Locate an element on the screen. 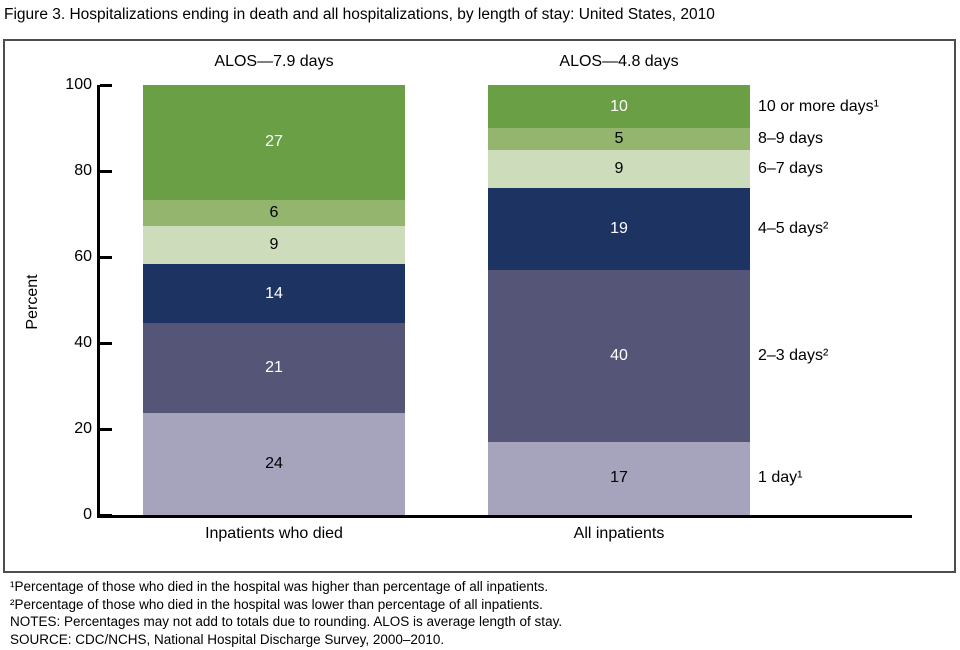 The image size is (960, 650). y-tick-label-0: 0 is located at coordinates (87, 514).